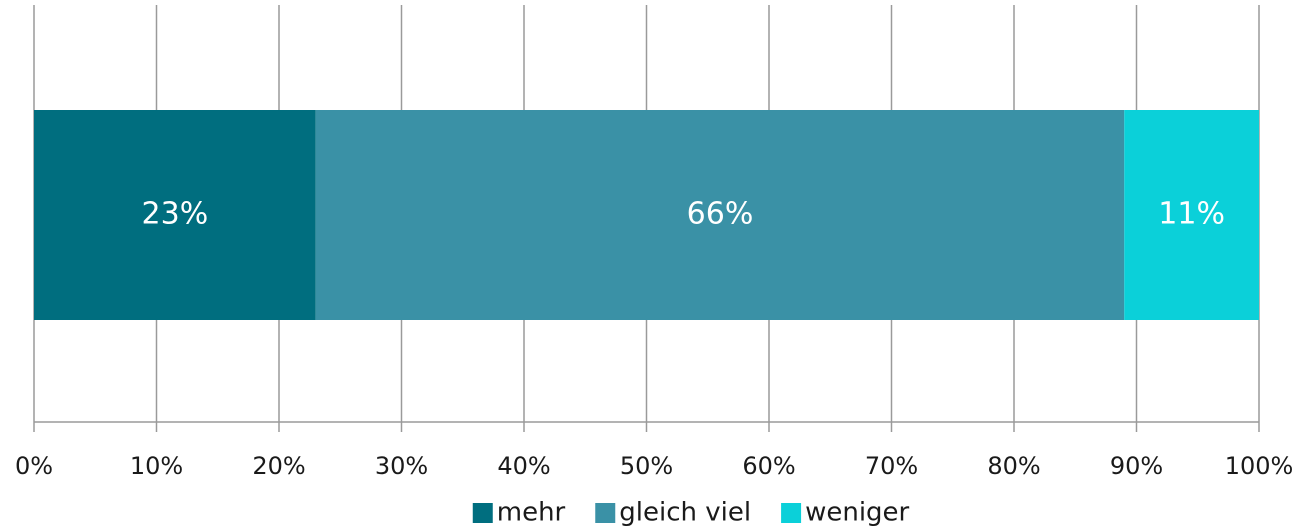  Describe the element at coordinates (531, 513) in the screenshot. I see `legend-label: mehr` at that location.